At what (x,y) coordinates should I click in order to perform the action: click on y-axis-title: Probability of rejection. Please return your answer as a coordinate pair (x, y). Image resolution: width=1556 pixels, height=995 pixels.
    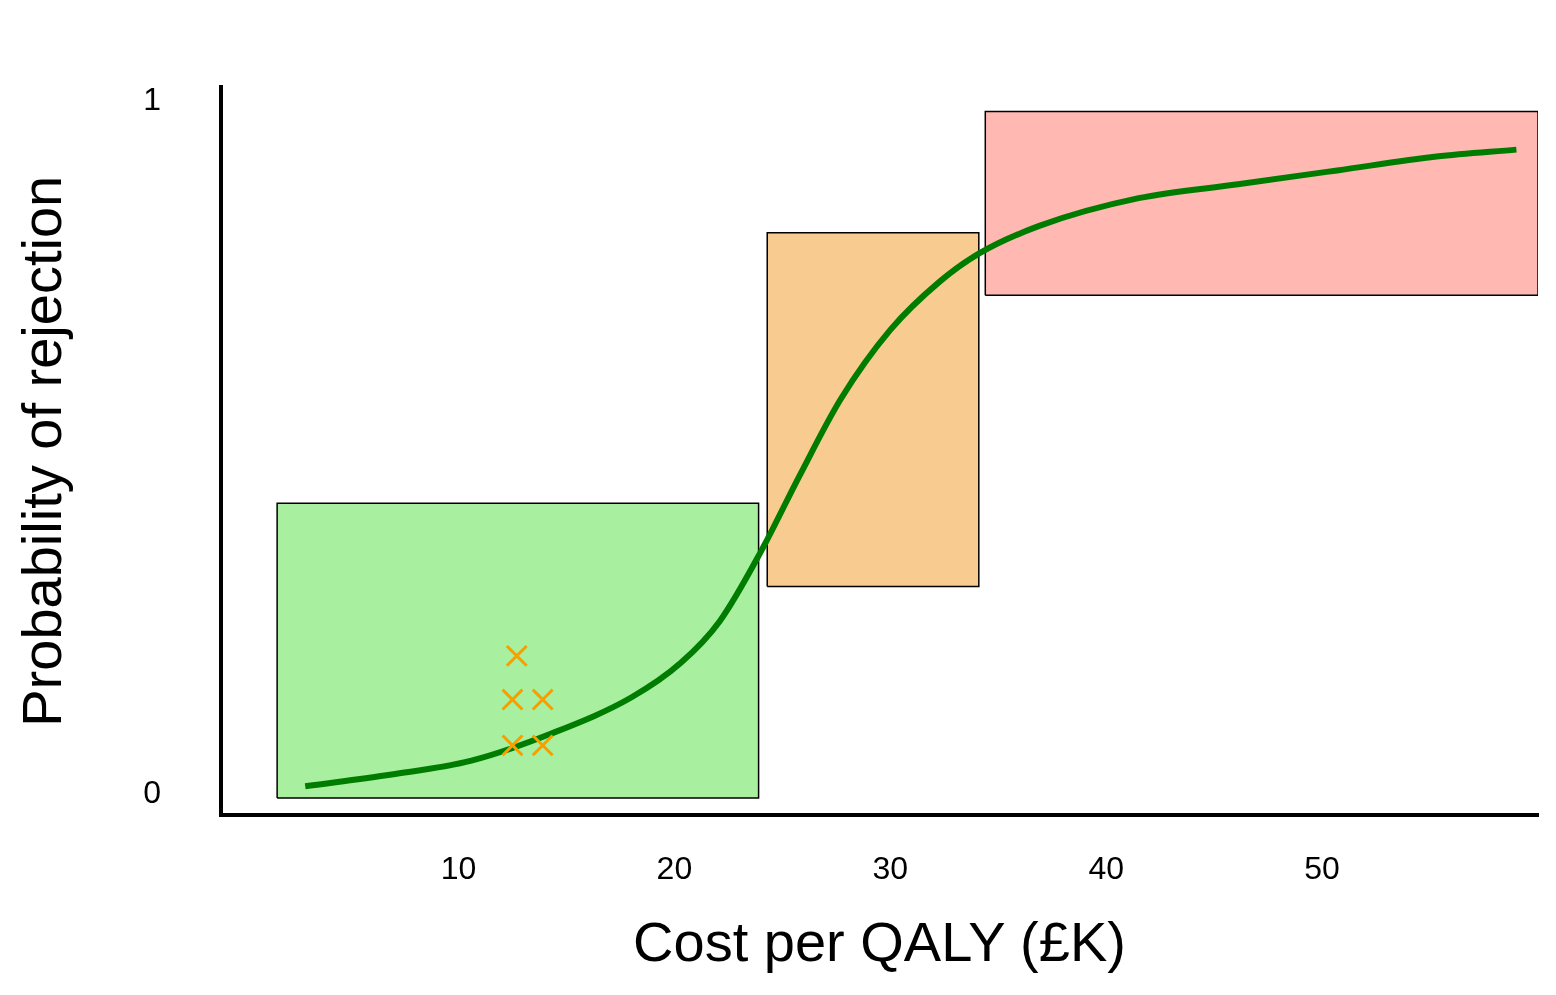
    Looking at the image, I should click on (42, 451).